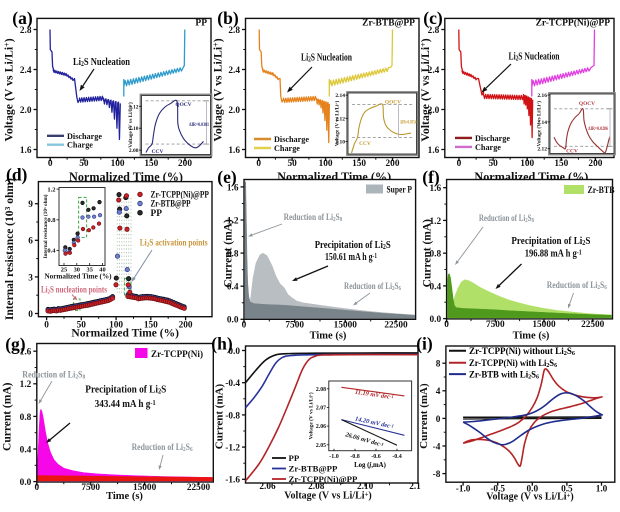  I want to click on svg-text: Zr-BTB, so click(602, 191).